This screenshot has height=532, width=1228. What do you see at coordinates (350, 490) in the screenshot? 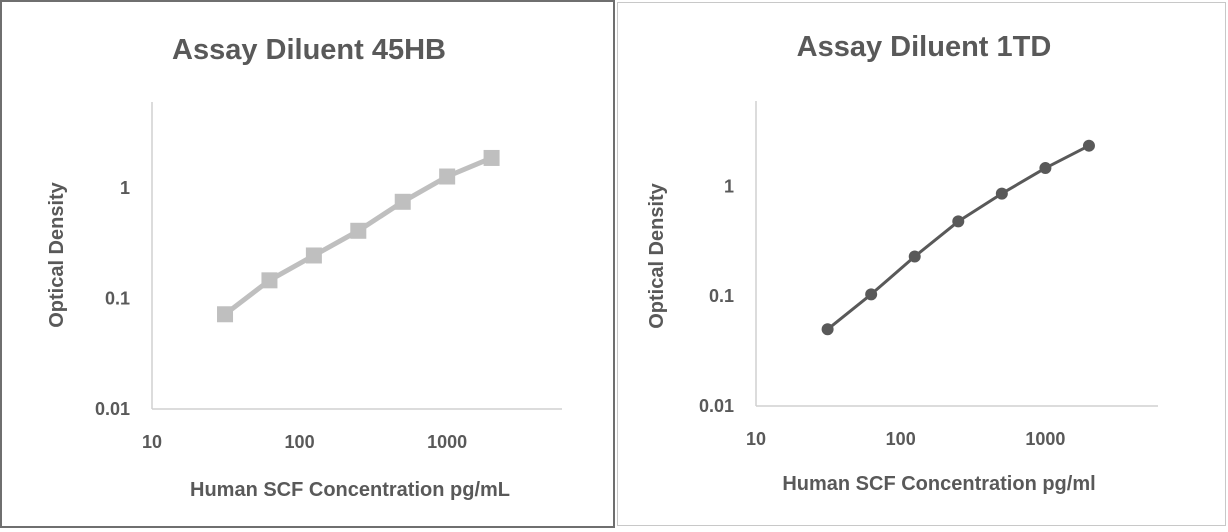
I see `x-axis-title: Human SCF Concentration pg/mL` at bounding box center [350, 490].